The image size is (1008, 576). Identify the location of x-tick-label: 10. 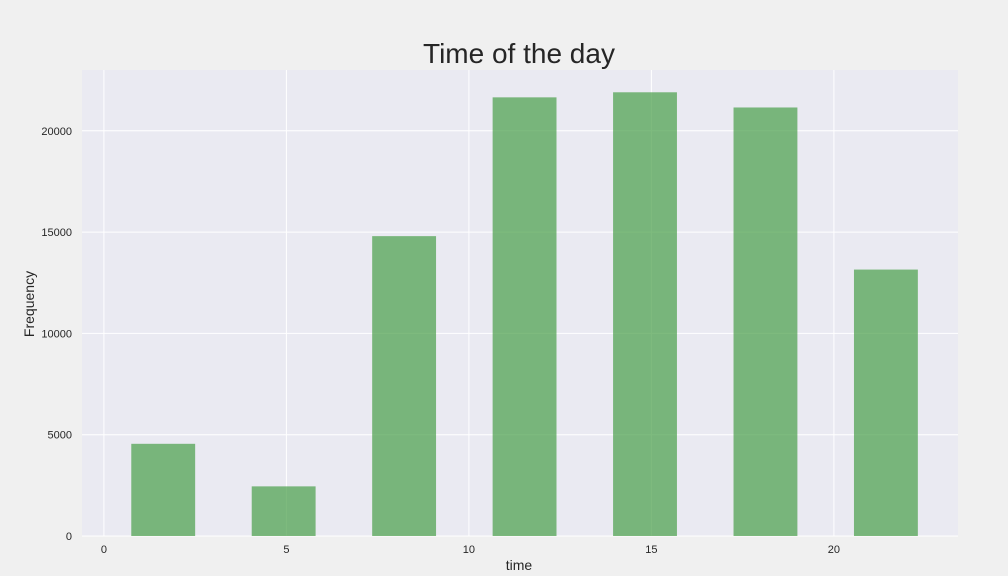
(469, 550).